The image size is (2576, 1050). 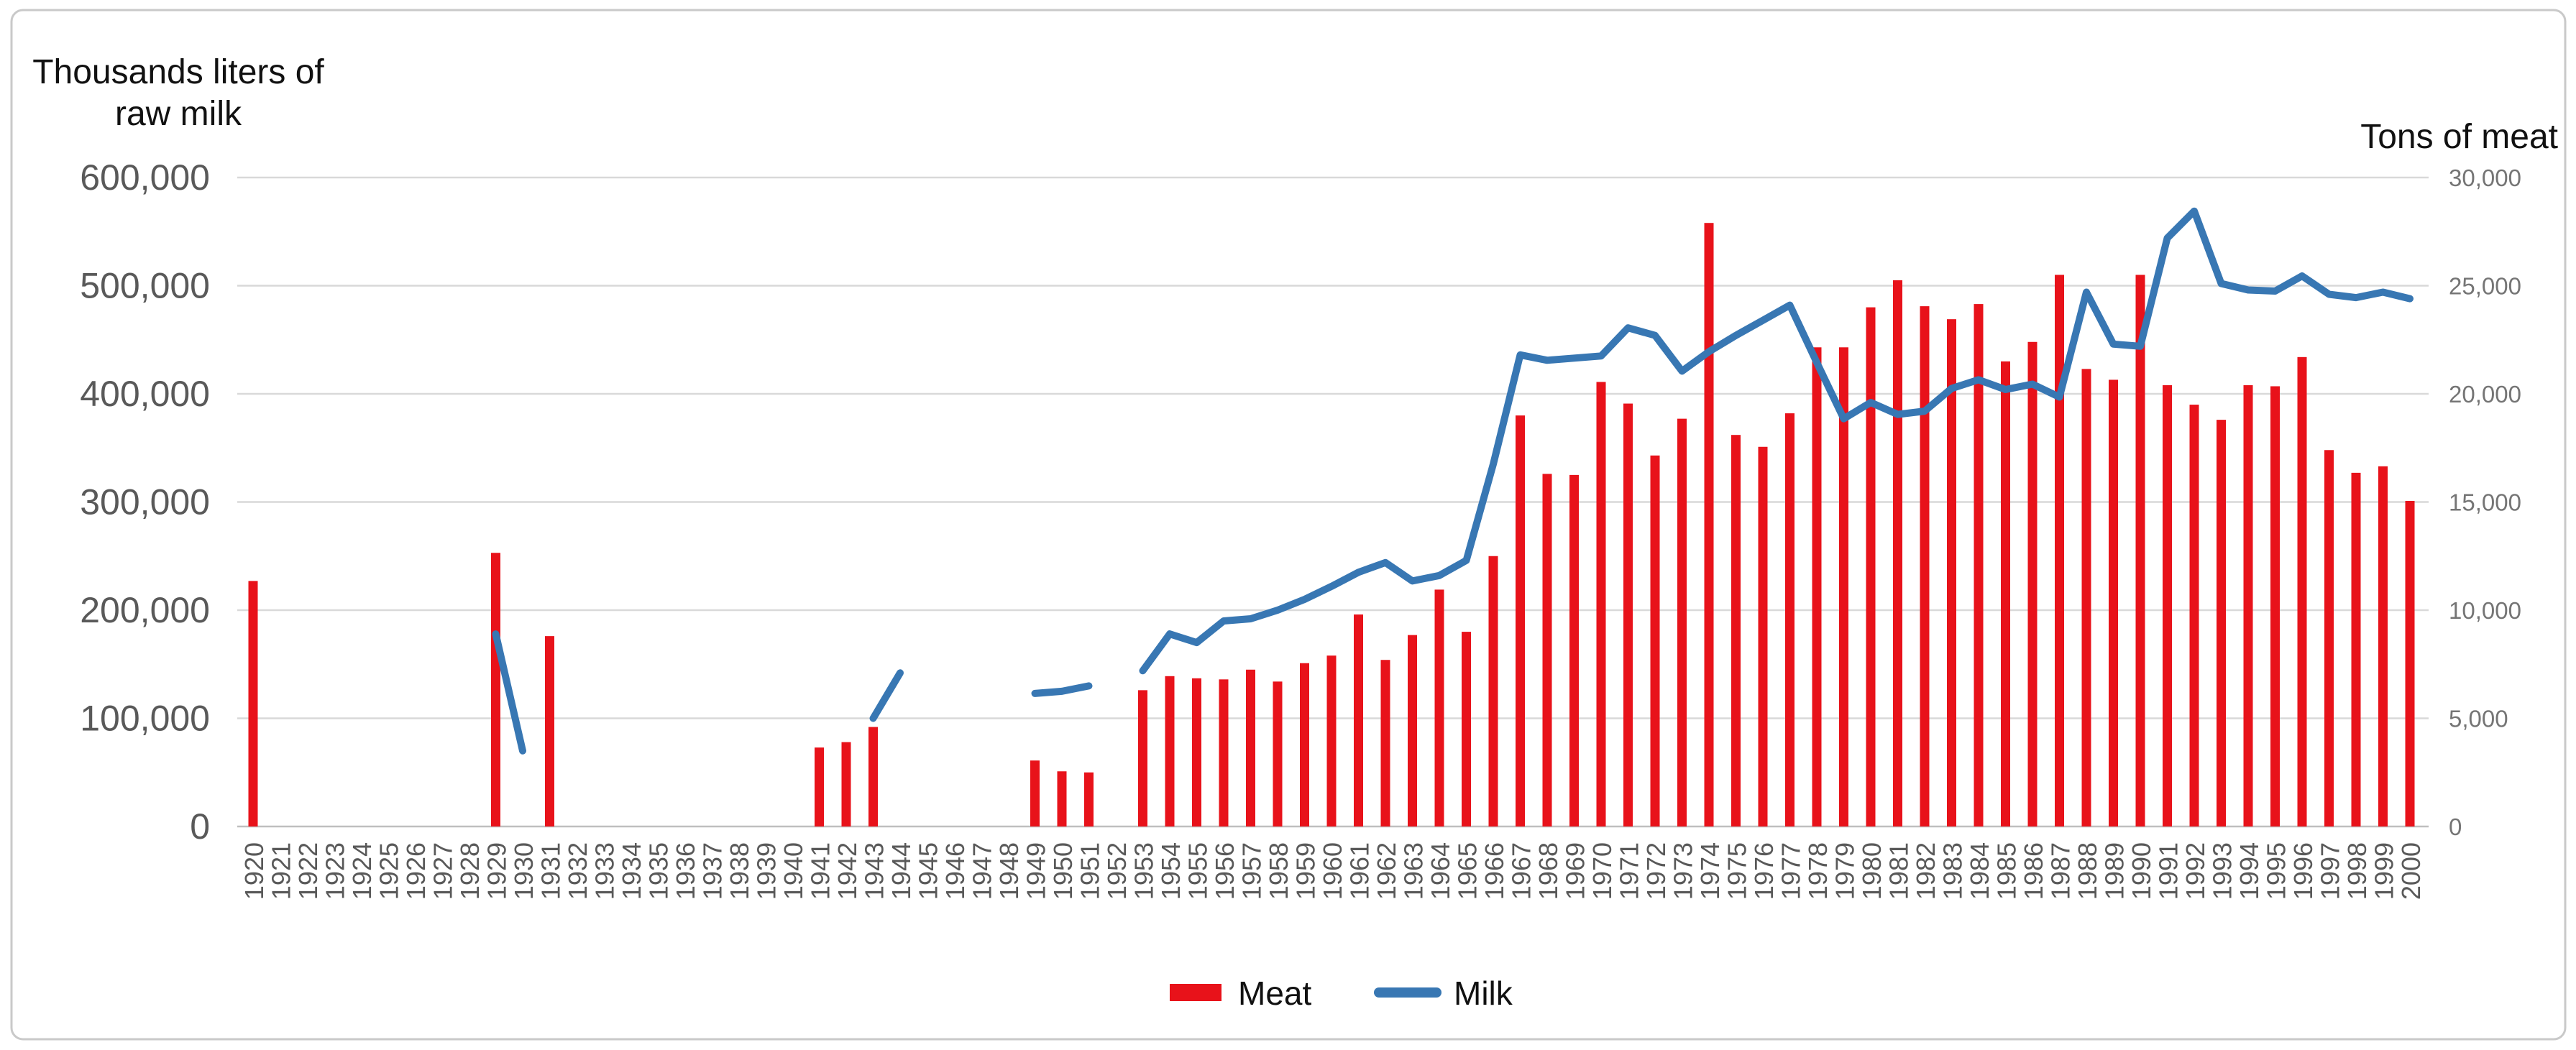 What do you see at coordinates (2330, 871) in the screenshot?
I see `x-axis-year-label: 1997` at bounding box center [2330, 871].